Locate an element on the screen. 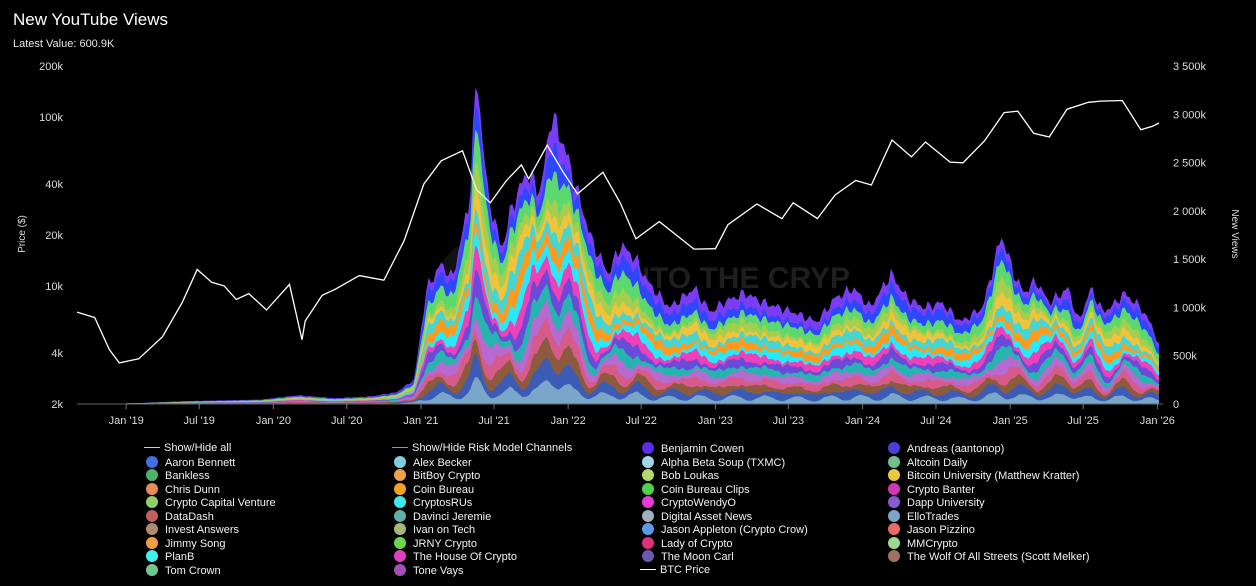 The height and width of the screenshot is (586, 1256). legend-label: Benjamin Cowen is located at coordinates (703, 449).